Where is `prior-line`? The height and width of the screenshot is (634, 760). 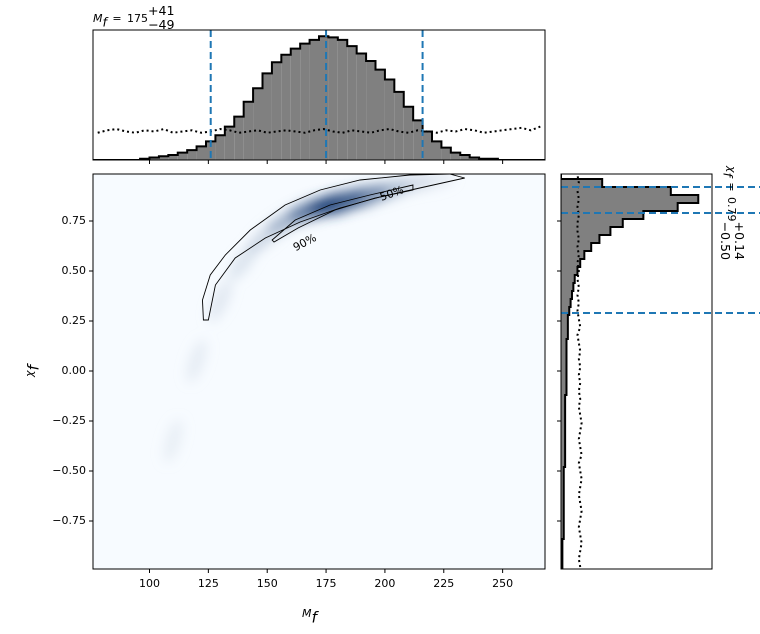 prior-line is located at coordinates (319, 129).